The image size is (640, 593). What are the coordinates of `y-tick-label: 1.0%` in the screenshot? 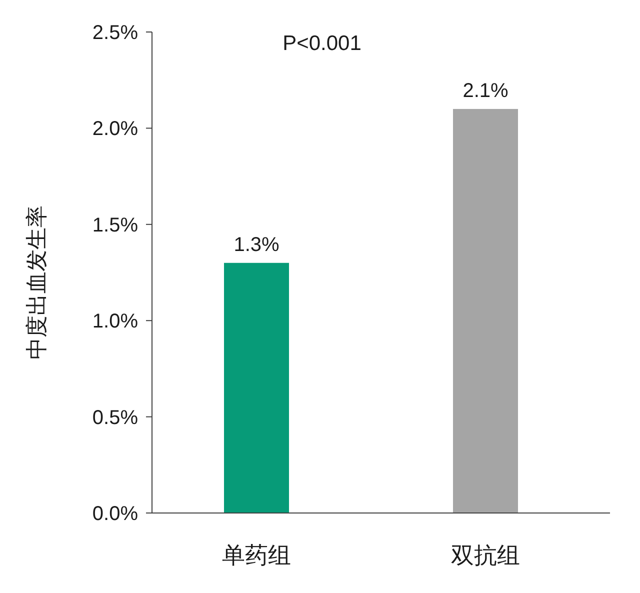 It's located at (115, 321).